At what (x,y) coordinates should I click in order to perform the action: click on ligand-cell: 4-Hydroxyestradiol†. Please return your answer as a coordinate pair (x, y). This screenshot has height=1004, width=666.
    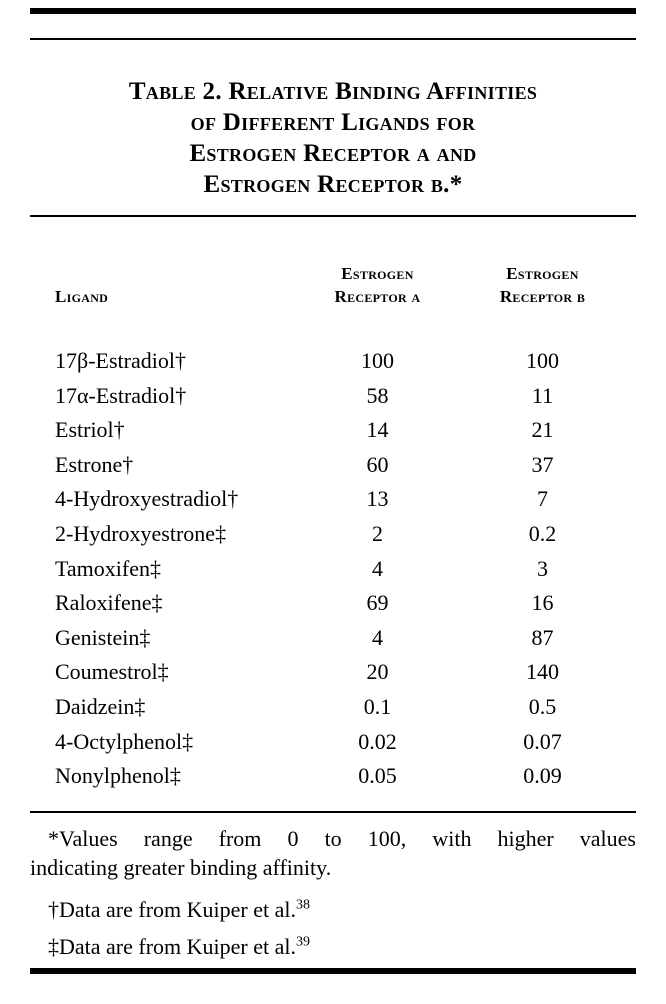
    Looking at the image, I should click on (147, 499).